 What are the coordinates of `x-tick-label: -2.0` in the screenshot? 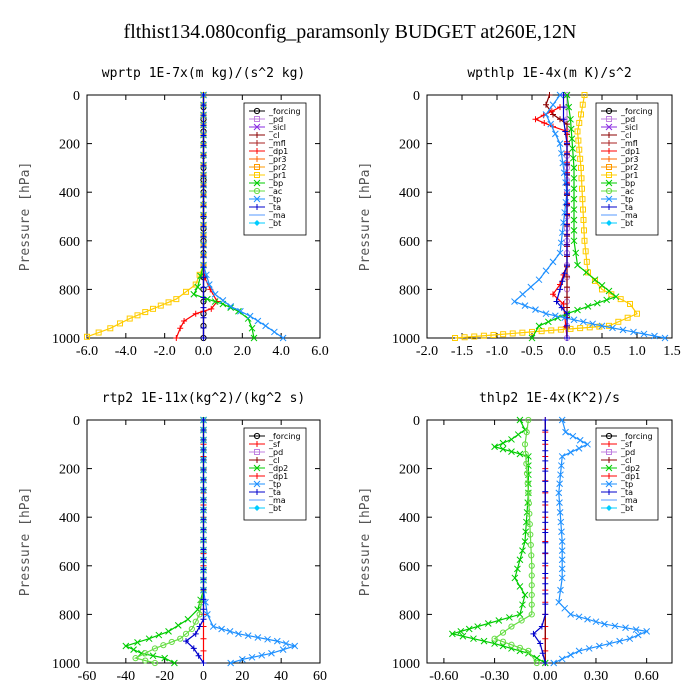 It's located at (165, 351).